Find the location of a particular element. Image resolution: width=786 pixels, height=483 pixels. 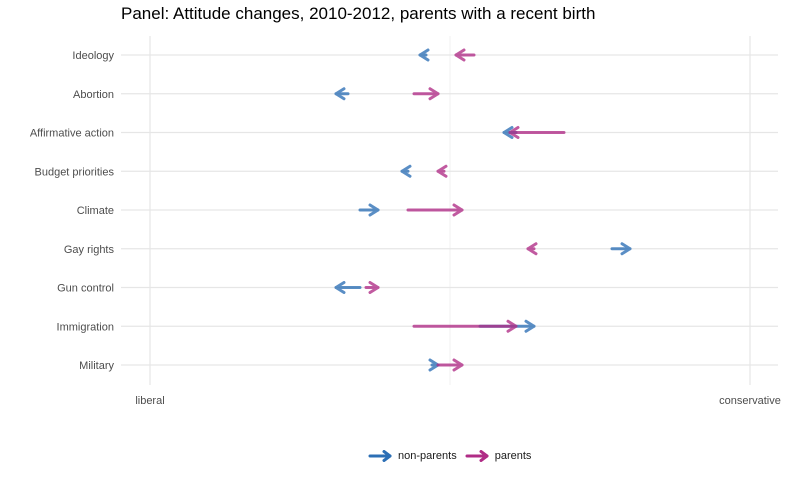

legend: non-parents parents is located at coordinates (449, 456).